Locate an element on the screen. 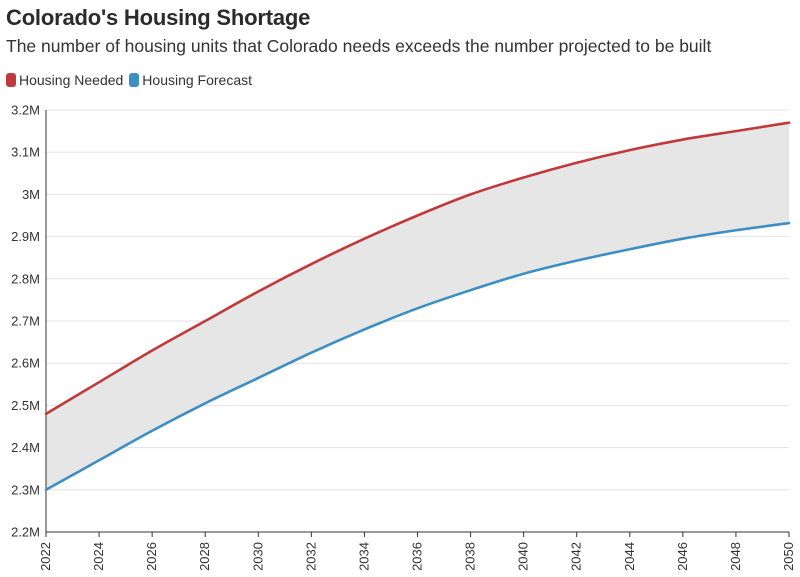  x-tick-label: 2024 is located at coordinates (98, 556).